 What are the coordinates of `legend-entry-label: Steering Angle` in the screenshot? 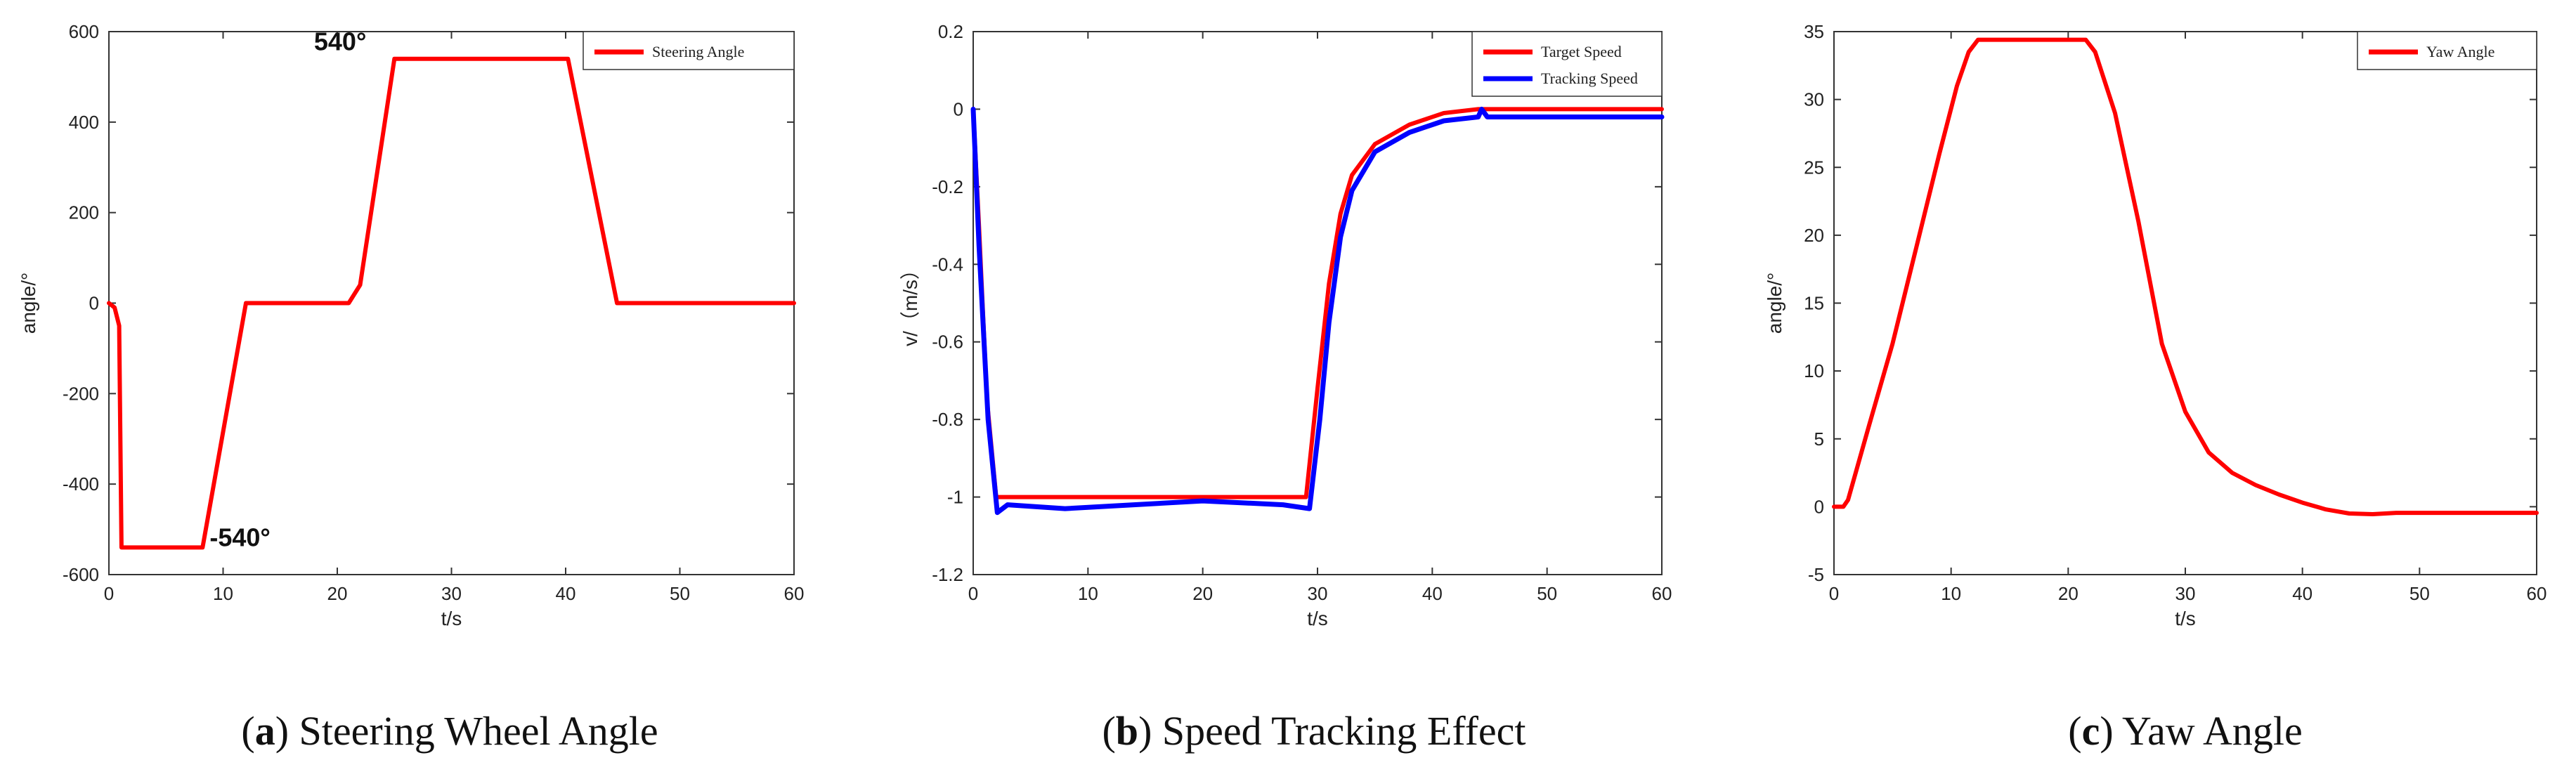 It's located at (698, 51).